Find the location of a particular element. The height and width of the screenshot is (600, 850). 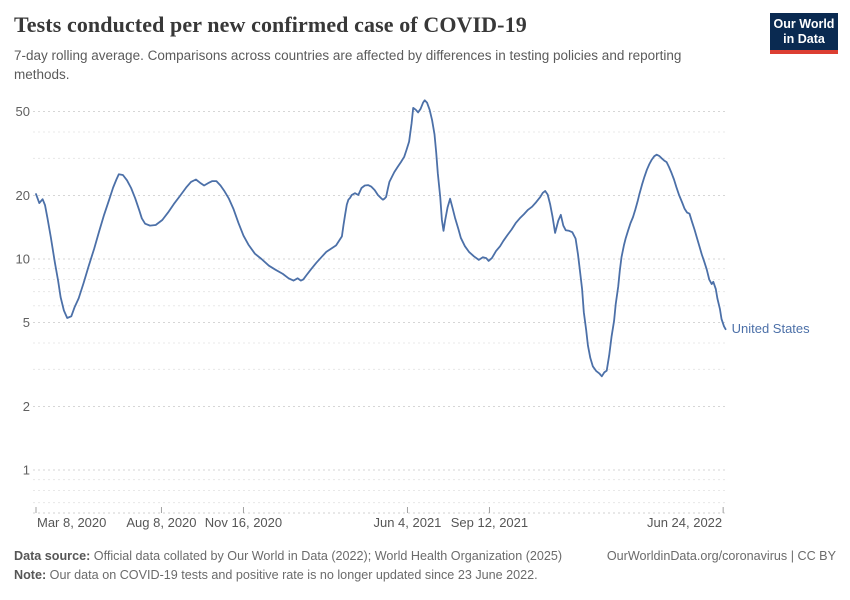

x-axis-tick-label: Nov 16, 2020 is located at coordinates (243, 522).